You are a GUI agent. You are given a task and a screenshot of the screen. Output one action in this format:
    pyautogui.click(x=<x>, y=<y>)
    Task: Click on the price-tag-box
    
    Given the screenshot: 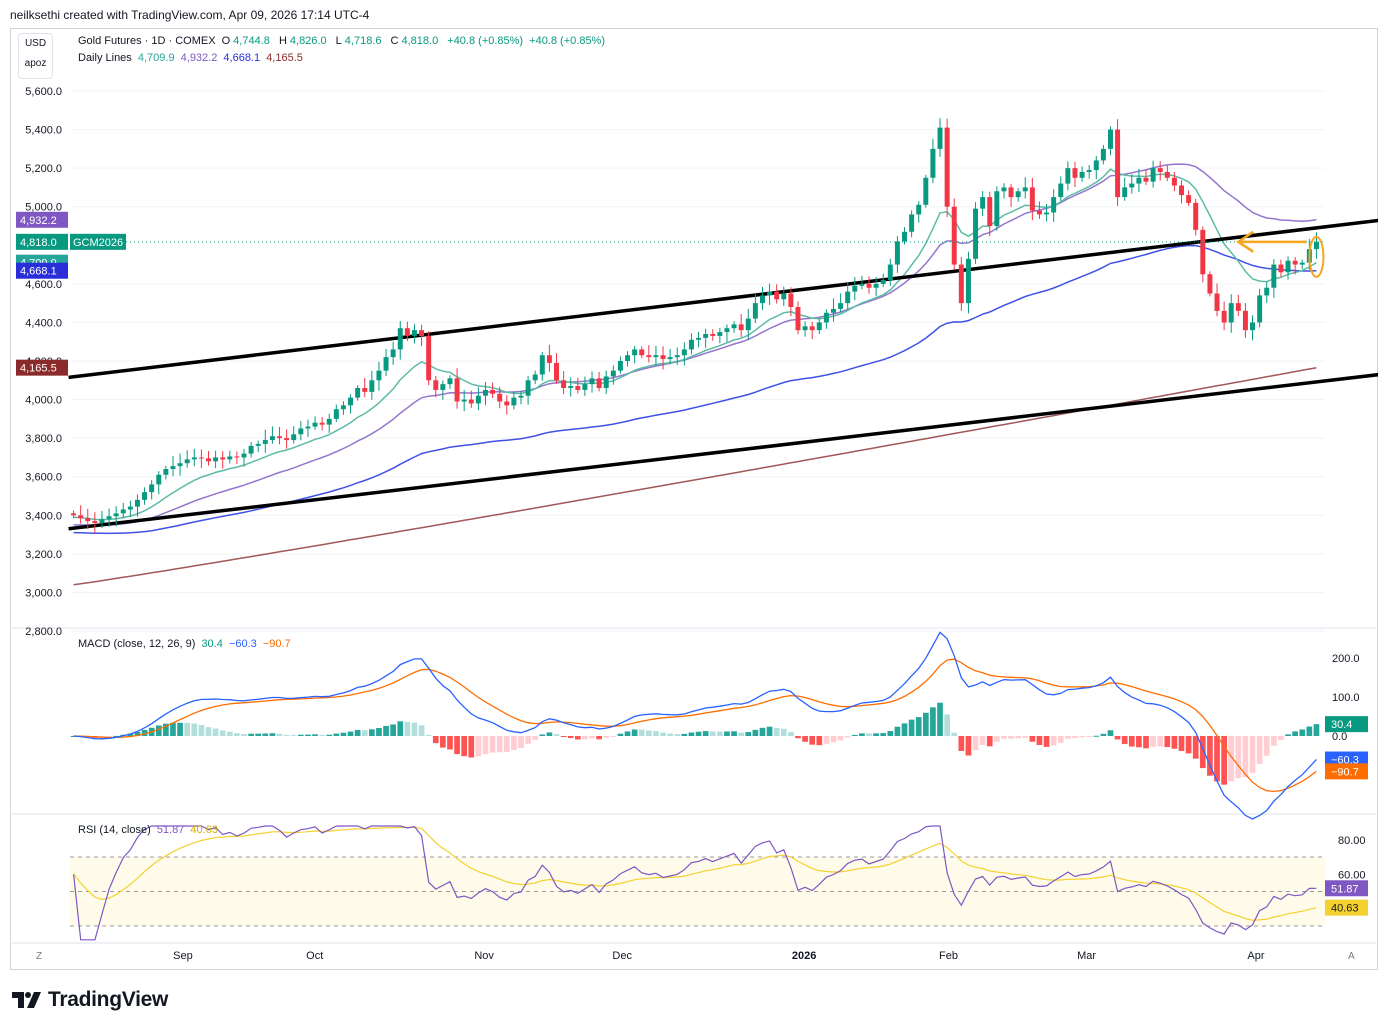 What is the action you would take?
    pyautogui.click(x=42, y=241)
    